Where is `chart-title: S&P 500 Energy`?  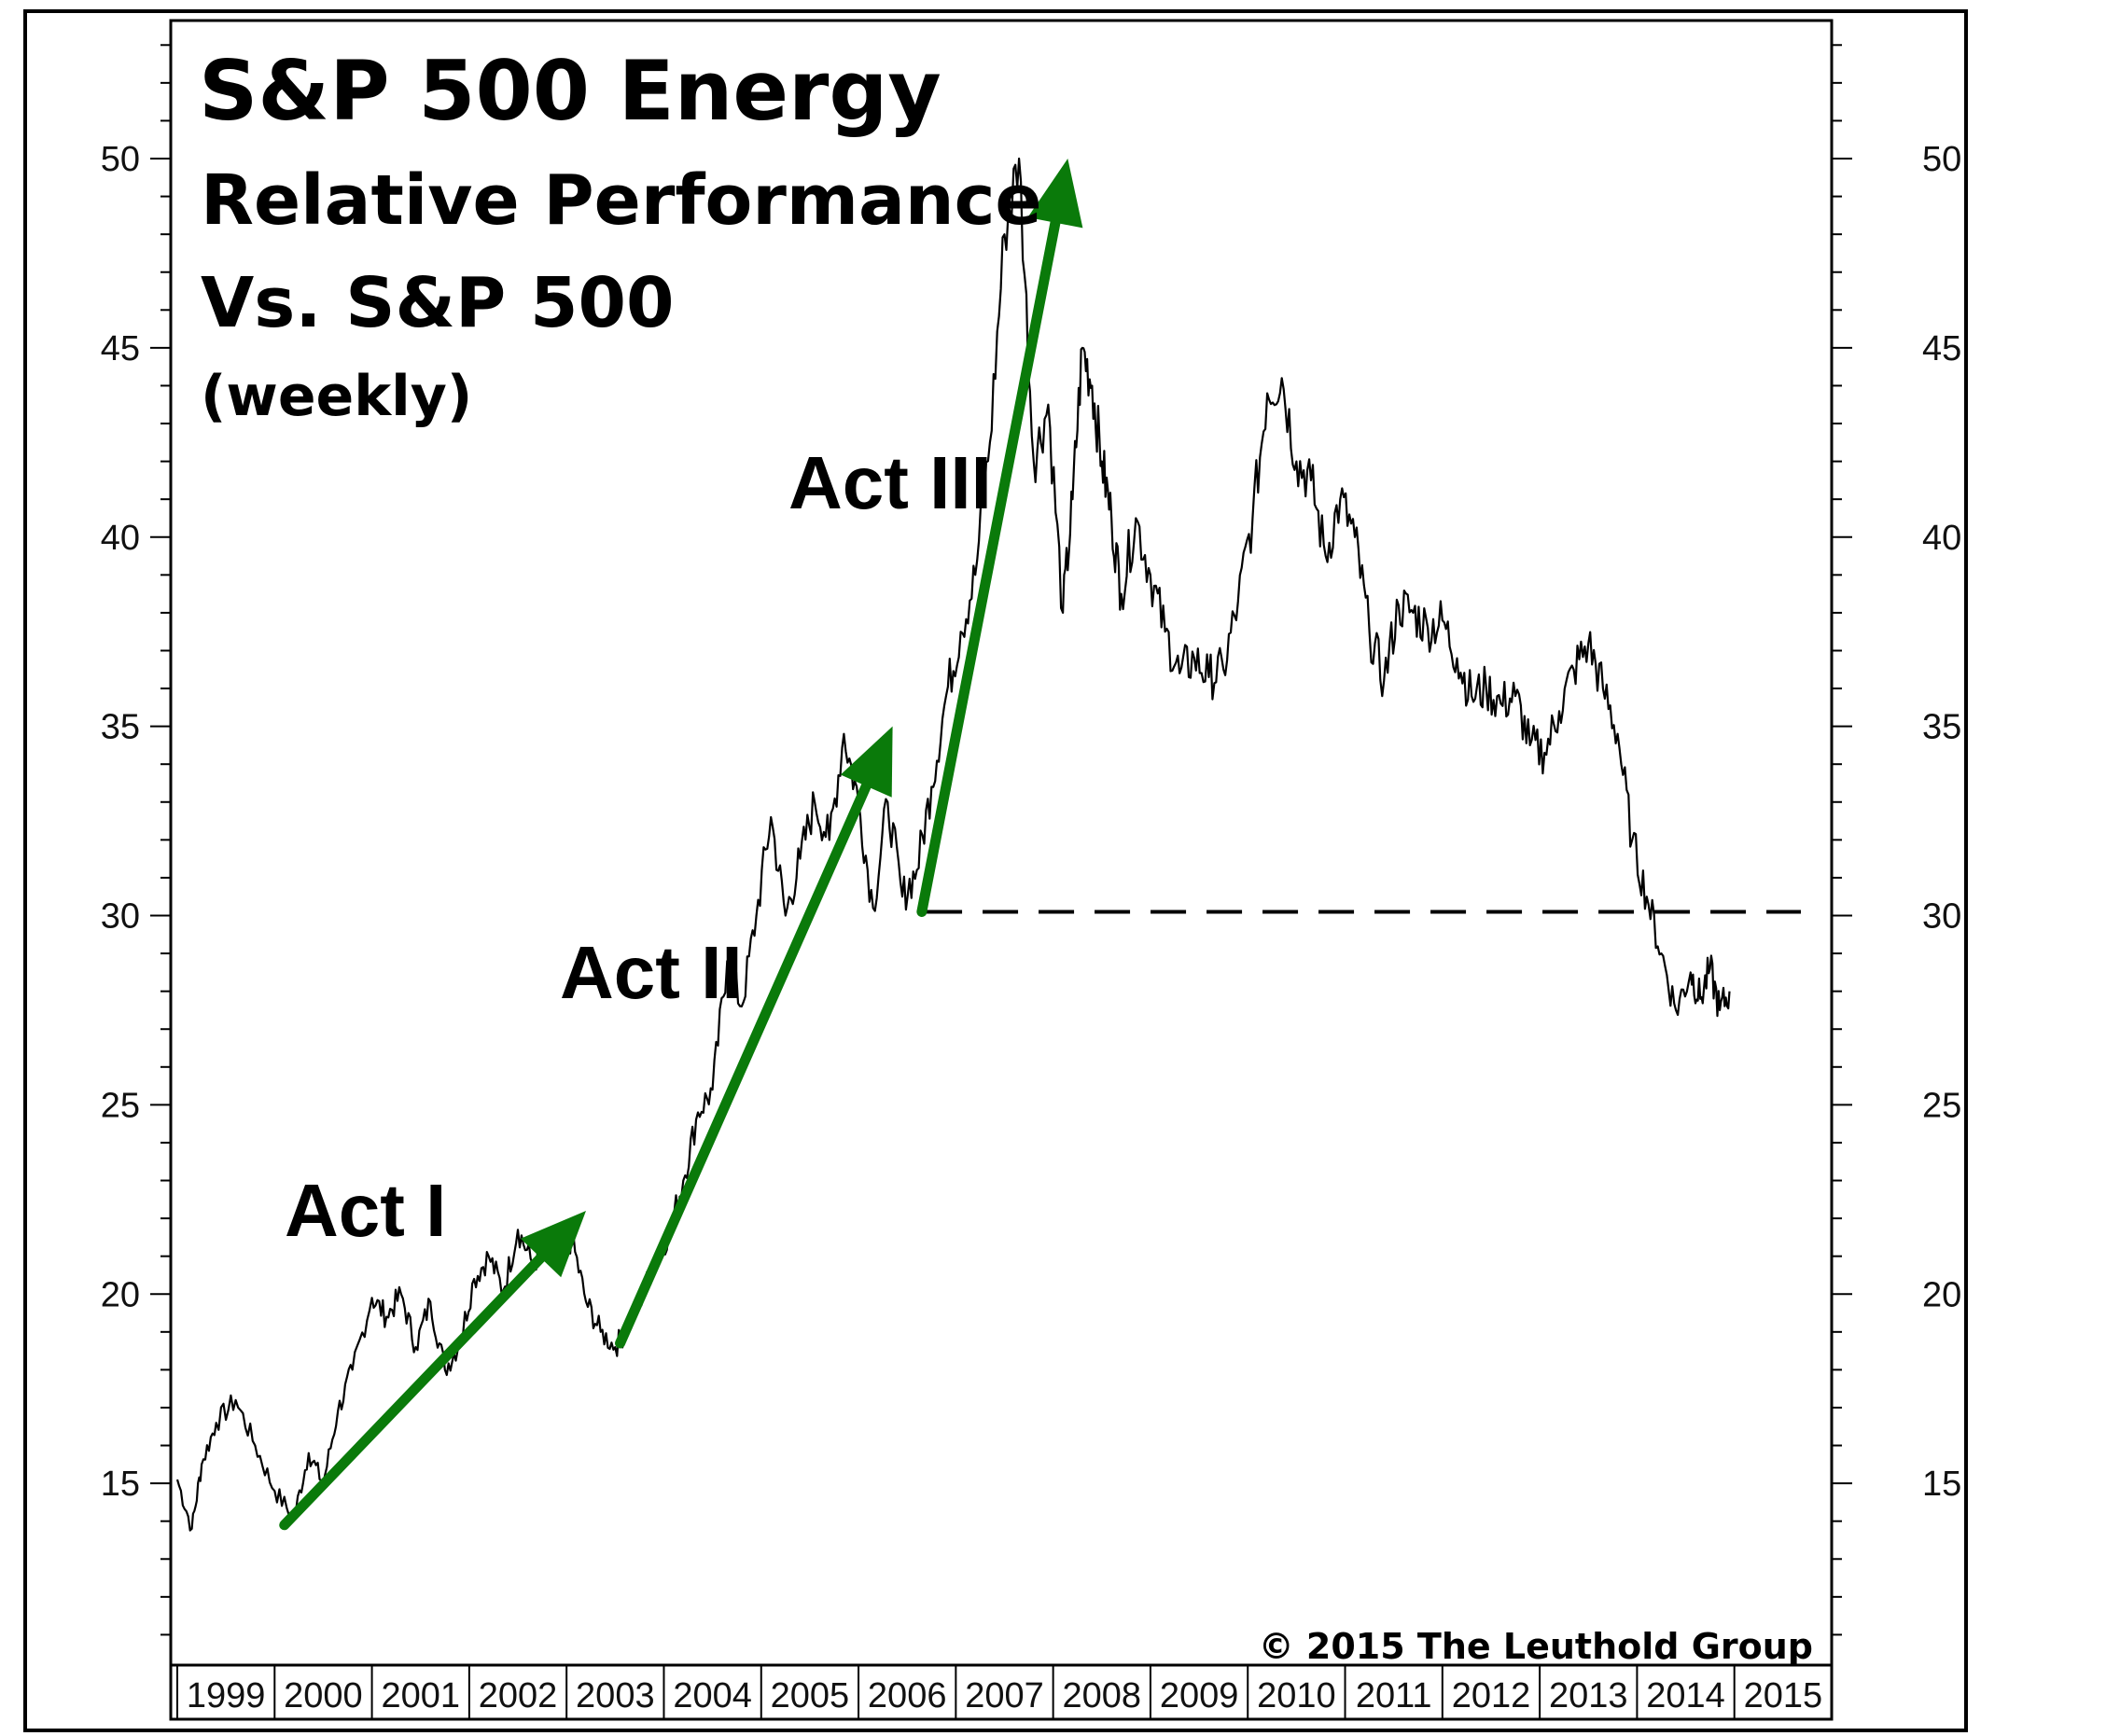
chart-title: S&P 500 Energy is located at coordinates (570, 91).